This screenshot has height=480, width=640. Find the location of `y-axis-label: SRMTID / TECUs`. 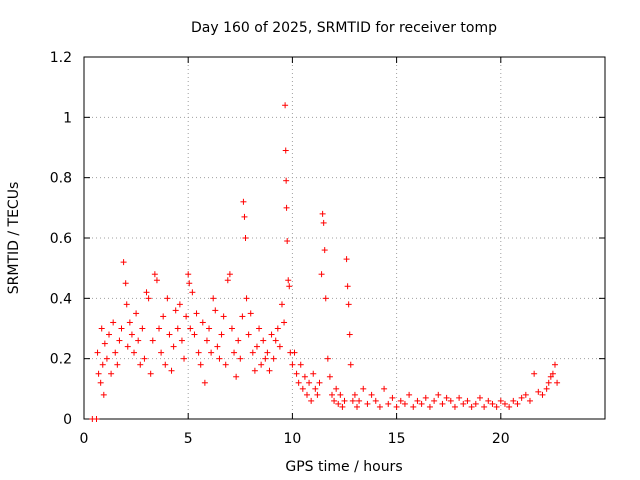

y-axis-label: SRMTID / TECUs is located at coordinates (14, 238).